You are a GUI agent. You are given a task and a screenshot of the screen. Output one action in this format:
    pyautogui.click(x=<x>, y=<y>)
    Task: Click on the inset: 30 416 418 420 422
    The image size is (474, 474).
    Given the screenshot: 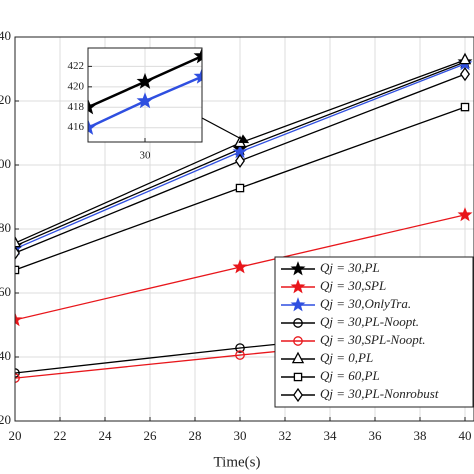 What is the action you would take?
    pyautogui.click(x=135, y=104)
    